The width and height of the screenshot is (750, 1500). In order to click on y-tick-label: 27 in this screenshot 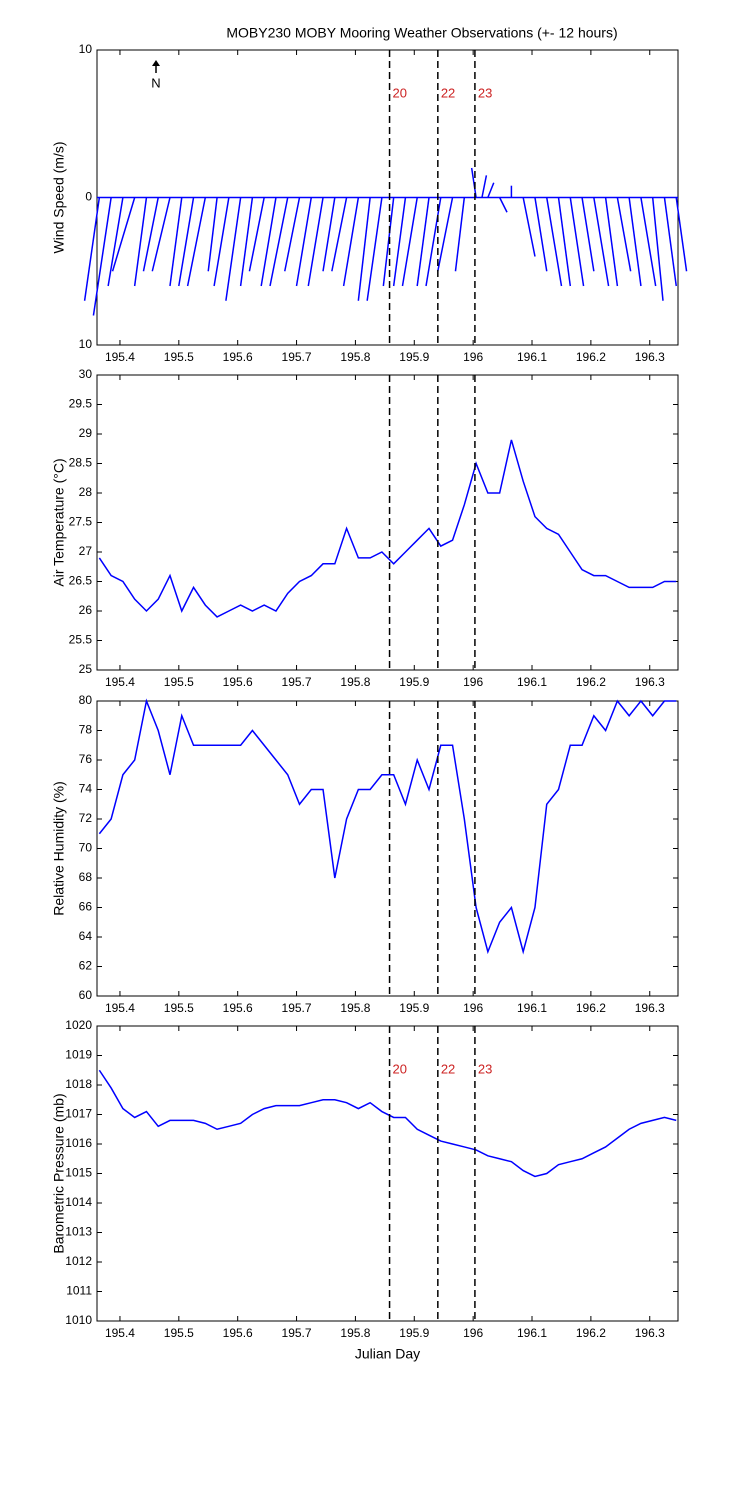, I will do `click(86, 551)`.